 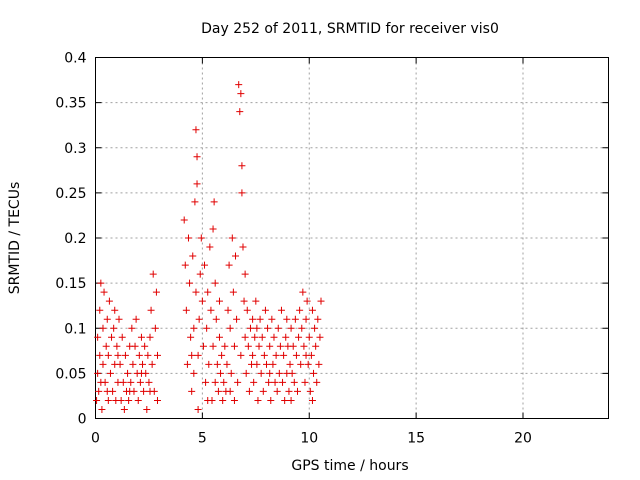 What do you see at coordinates (95, 439) in the screenshot?
I see `x-tick-label: 0` at bounding box center [95, 439].